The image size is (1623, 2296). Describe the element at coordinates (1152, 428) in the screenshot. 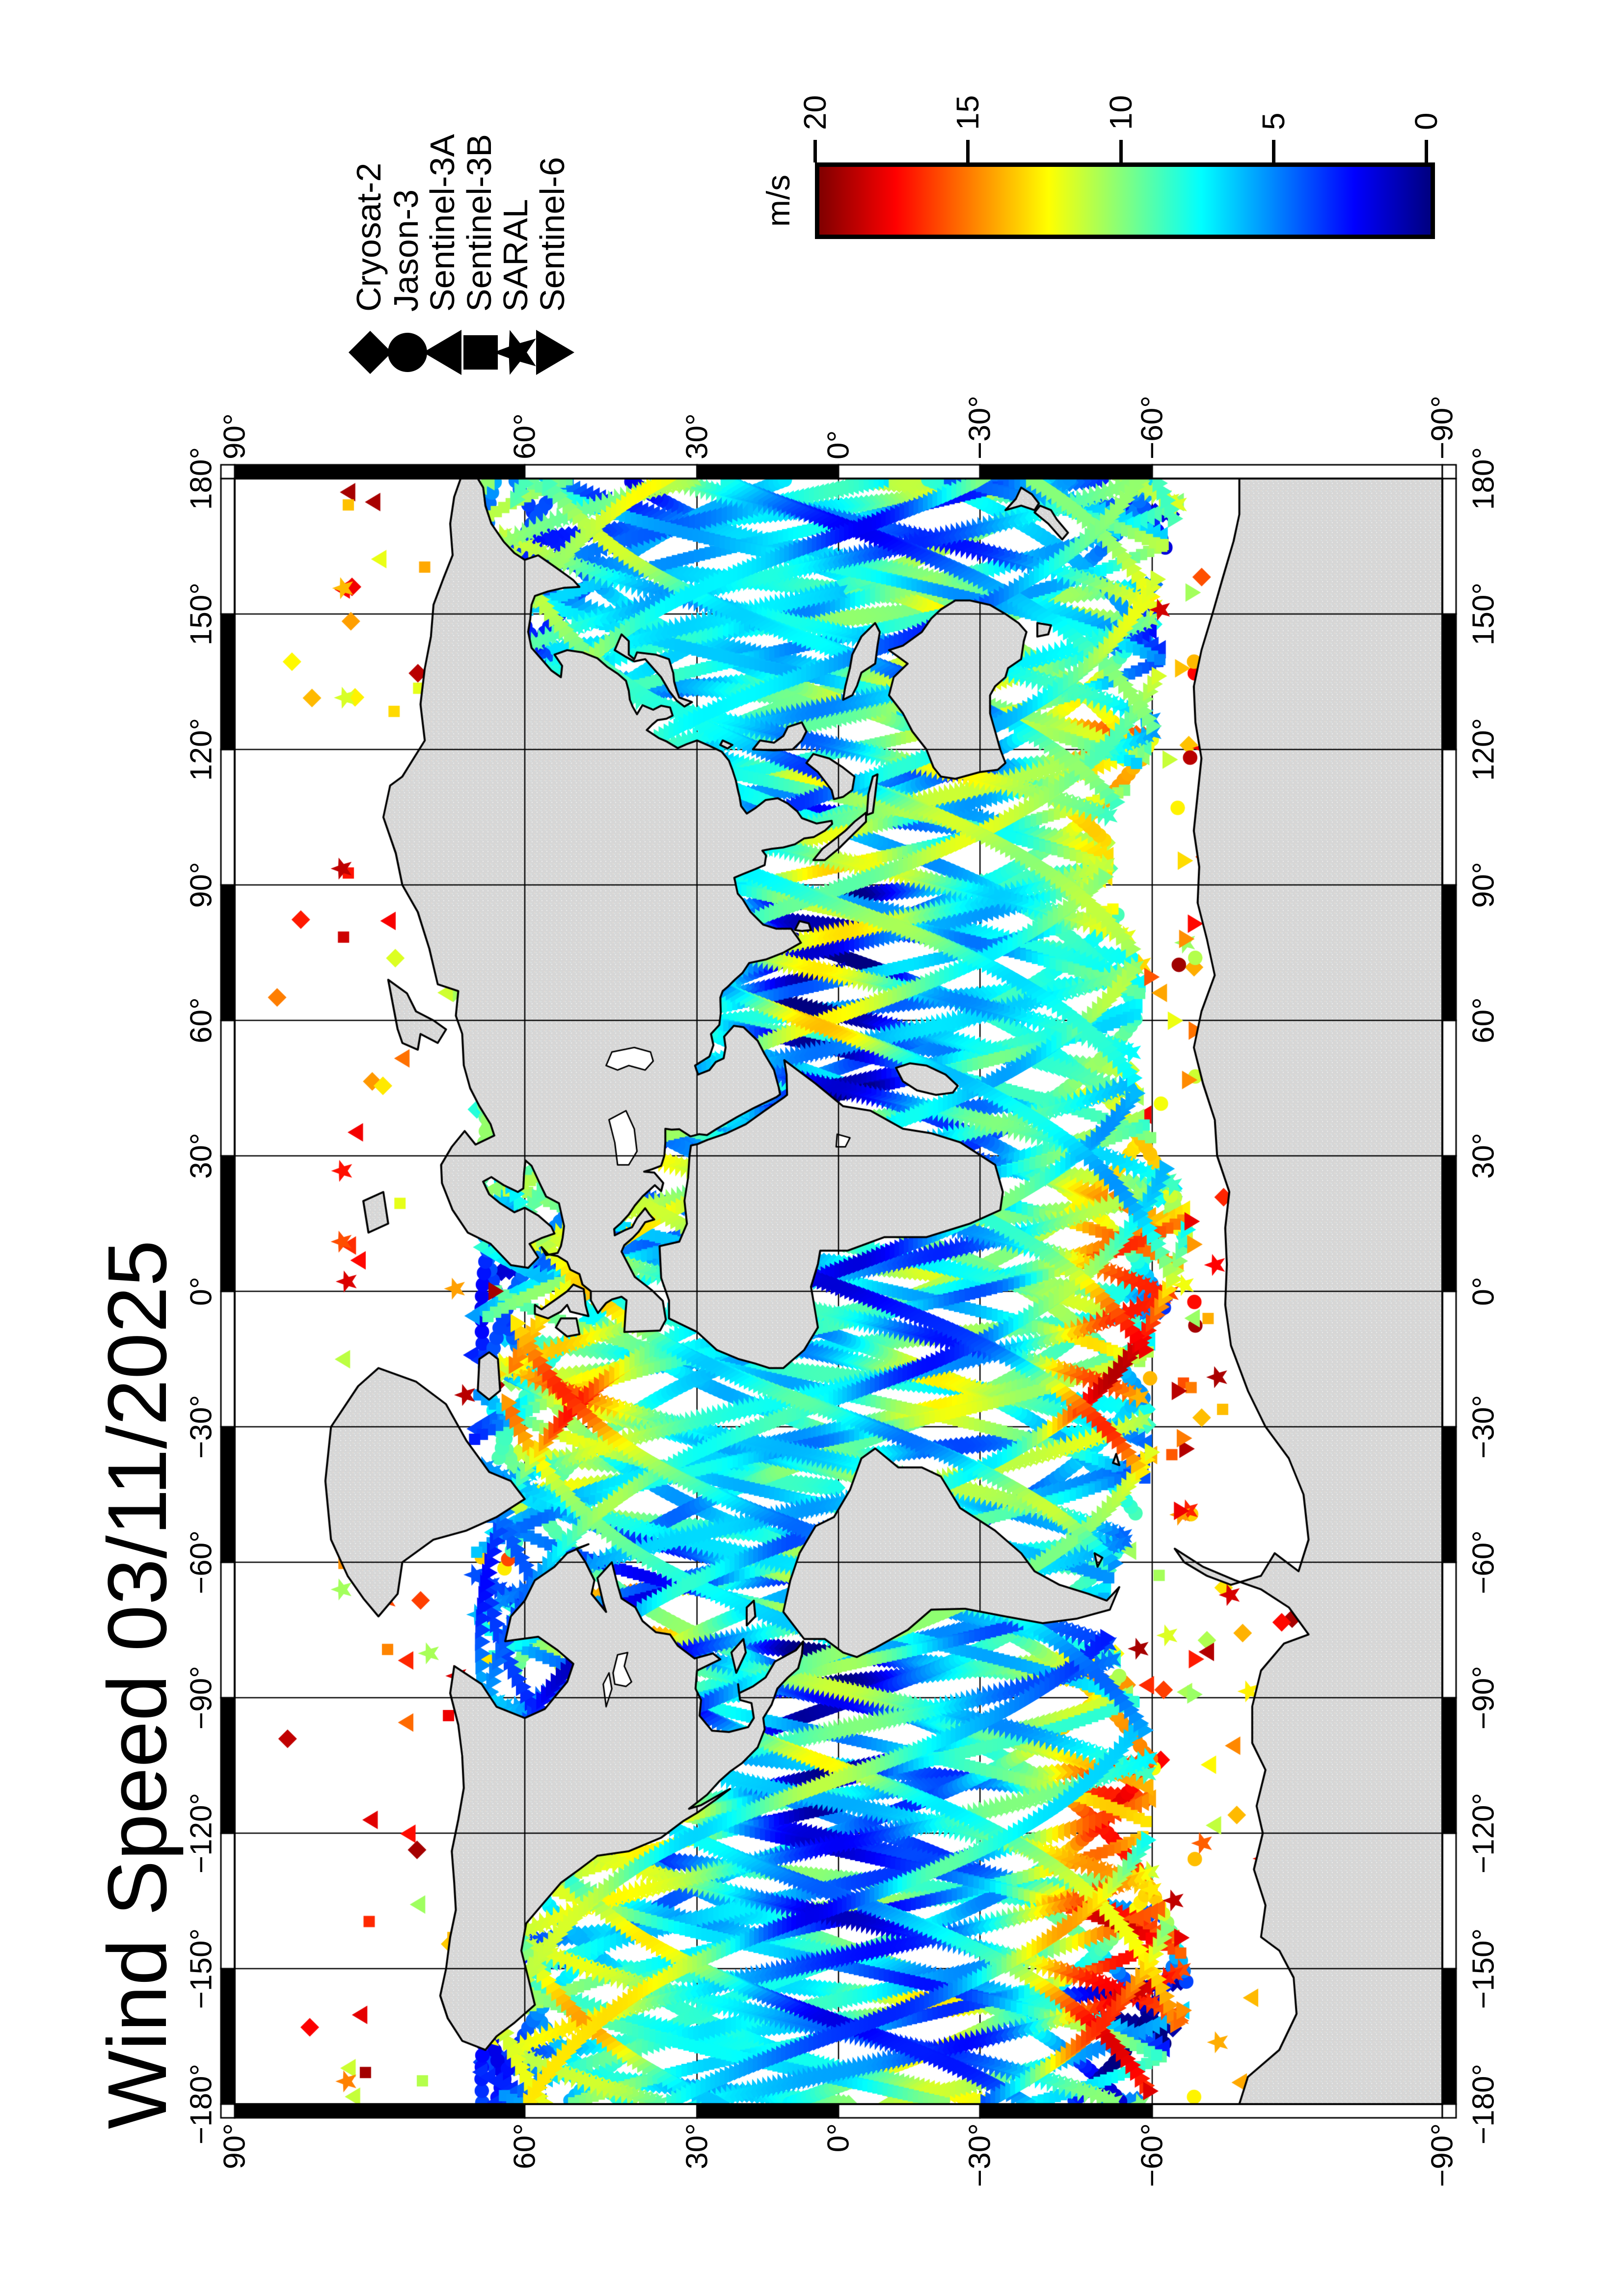

I see `lat-tick-label-right--60: −60°` at that location.